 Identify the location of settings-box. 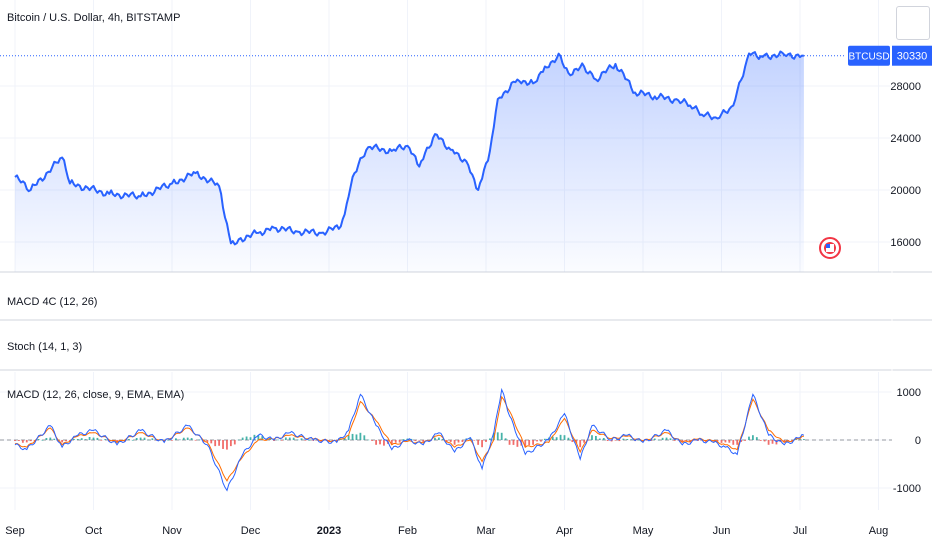
(913, 23).